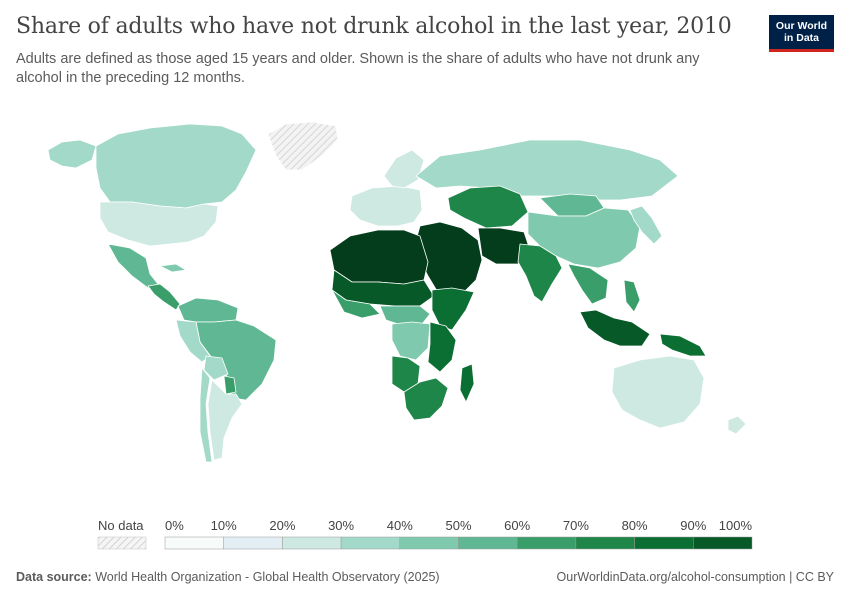 The width and height of the screenshot is (850, 600). Describe the element at coordinates (442, 347) in the screenshot. I see `map-region-east-africa: East Africa` at that location.